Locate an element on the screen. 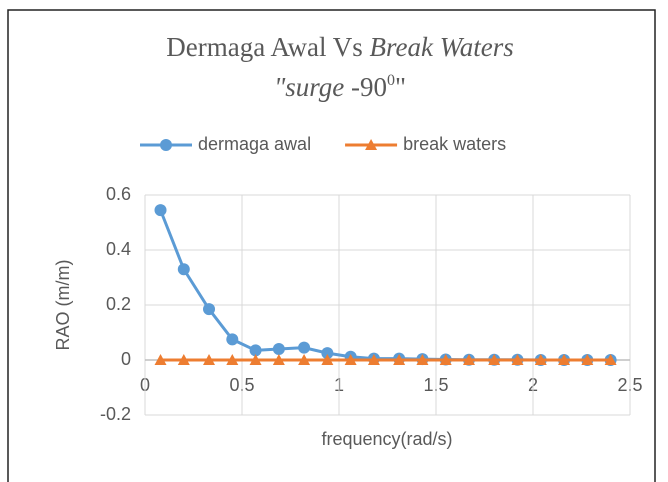 The height and width of the screenshot is (482, 668). title-part: Dermaga Awal Vs is located at coordinates (264, 47).